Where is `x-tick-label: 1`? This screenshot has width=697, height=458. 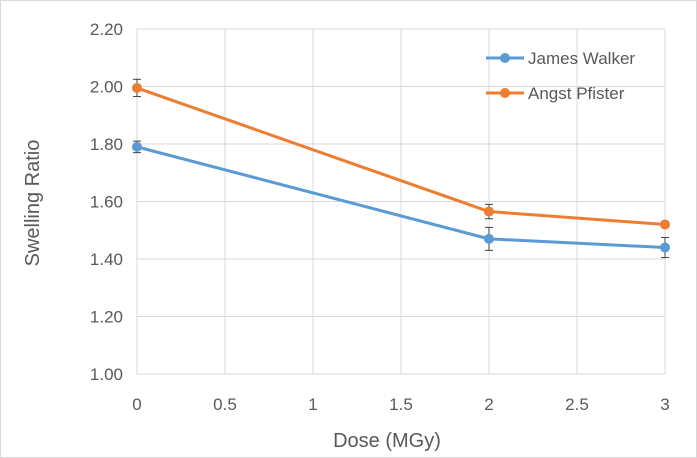 x-tick-label: 1 is located at coordinates (312, 404).